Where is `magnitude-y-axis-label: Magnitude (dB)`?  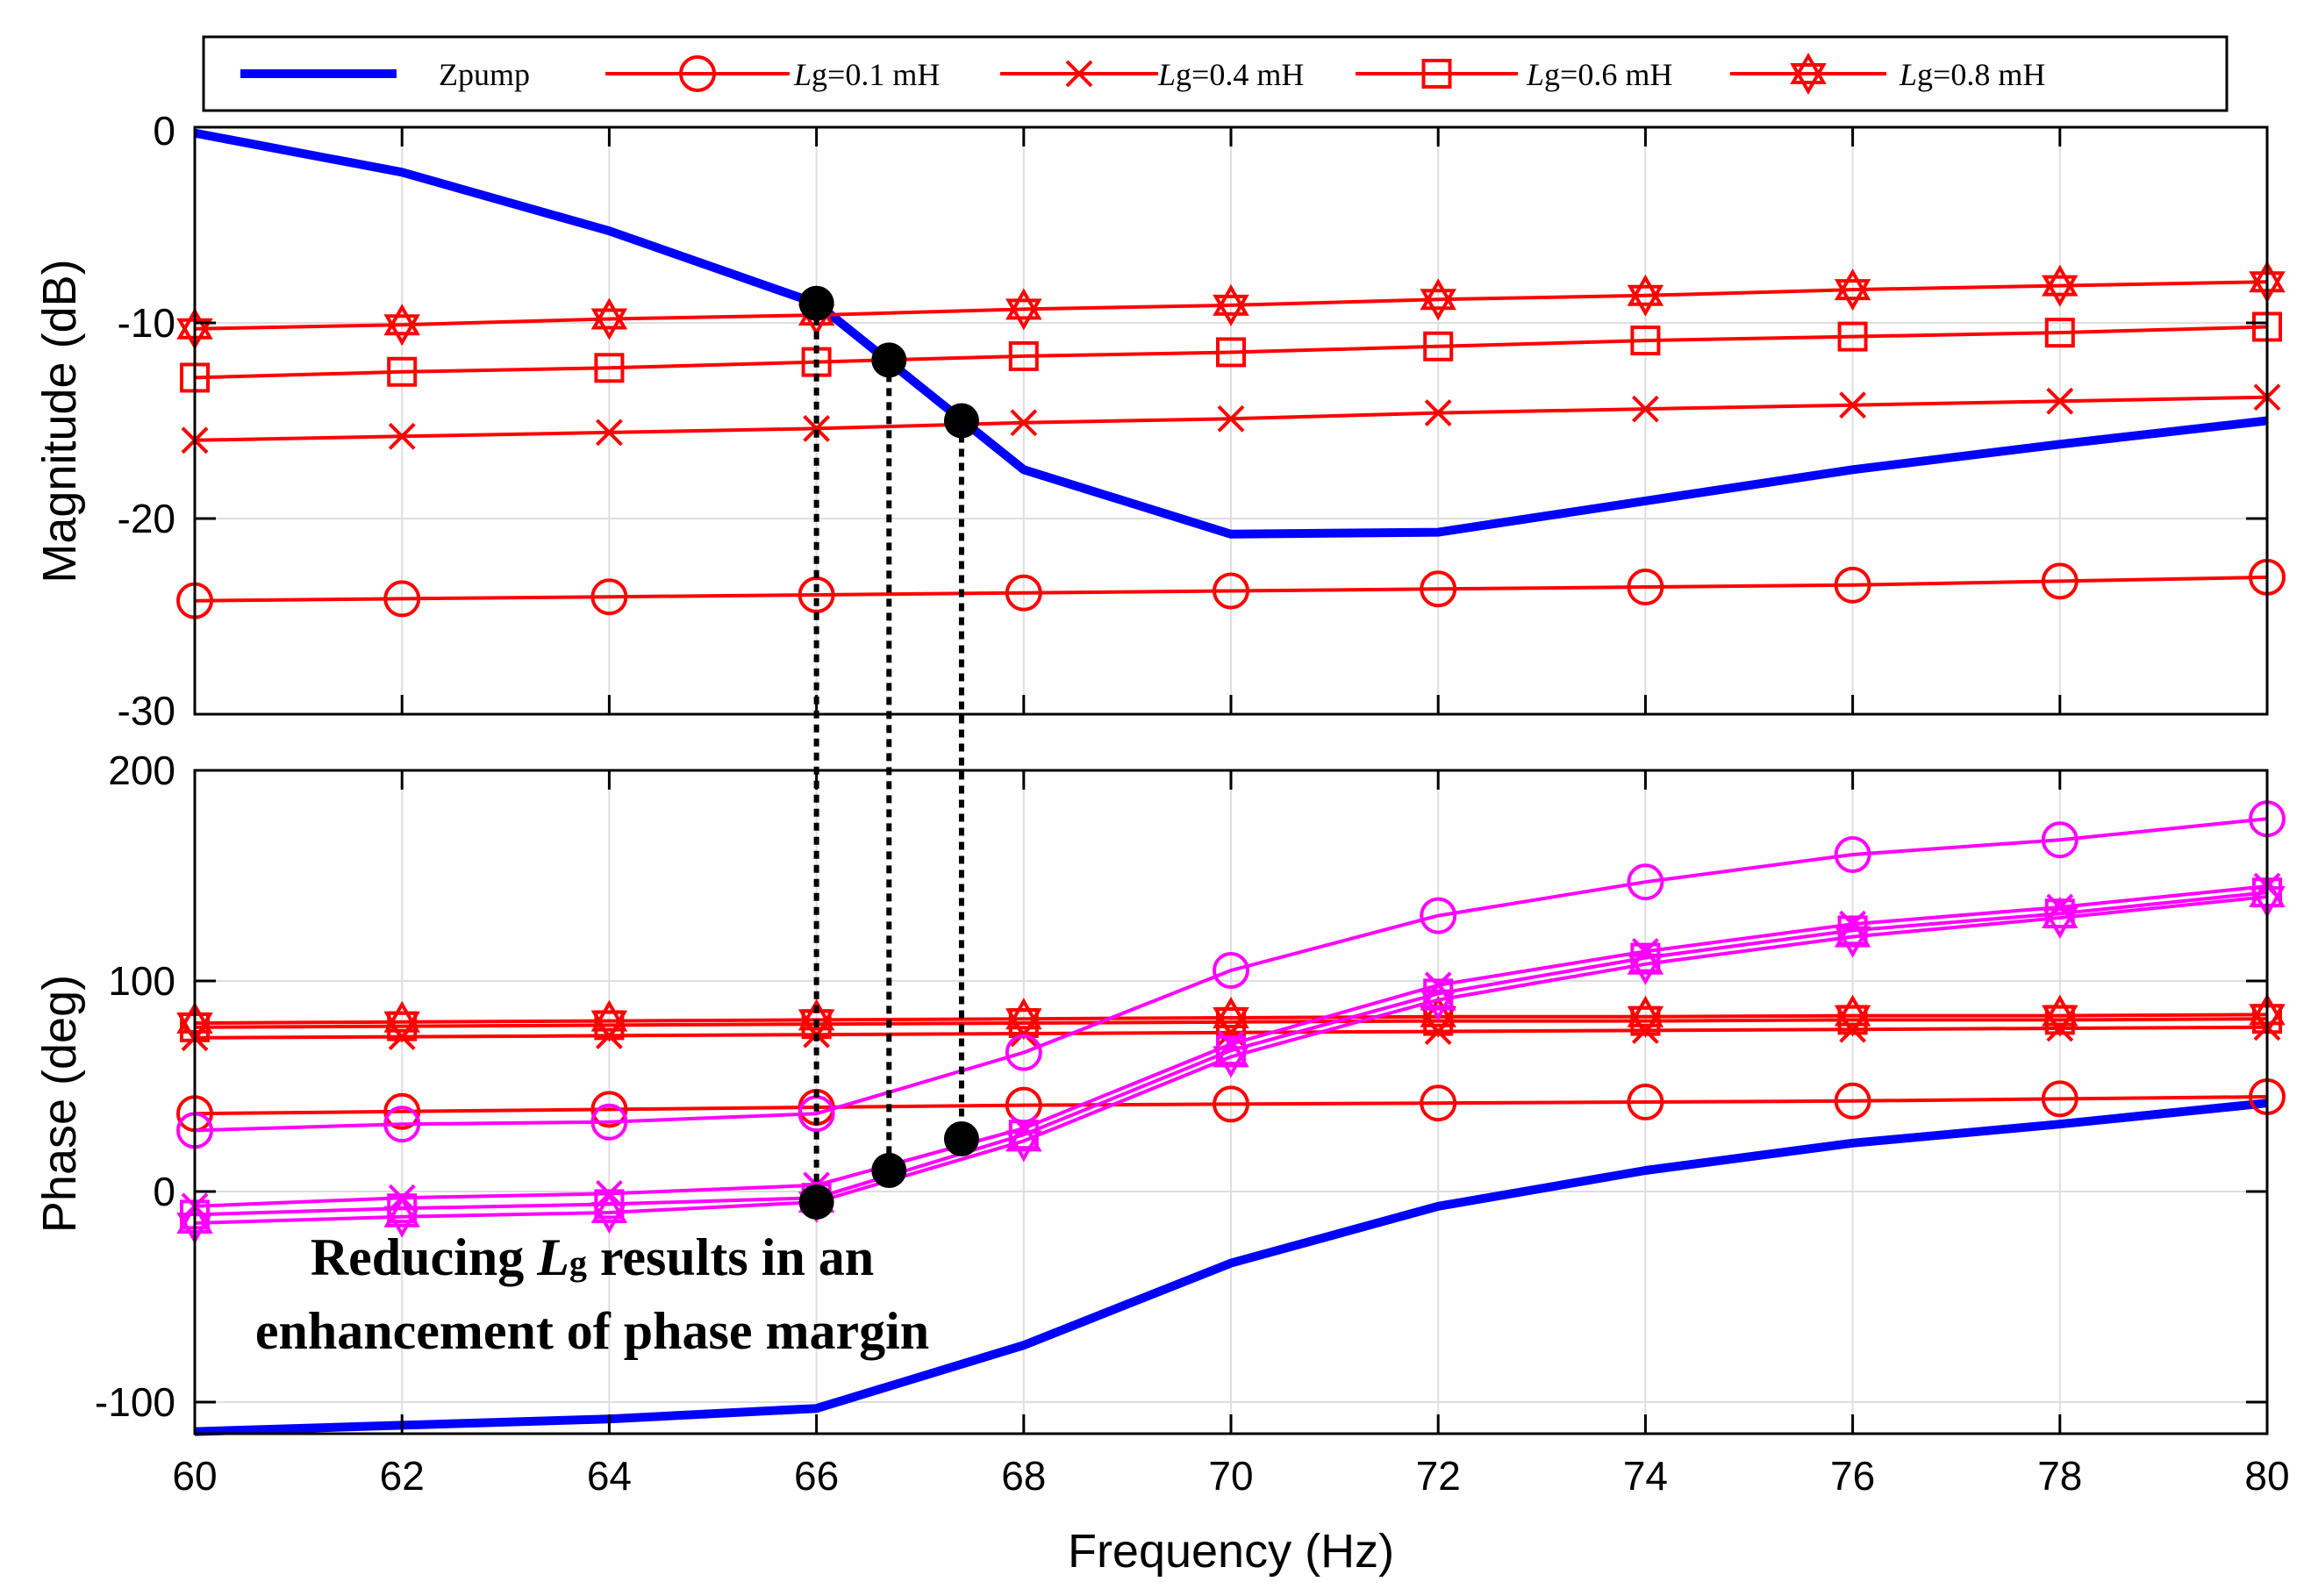 magnitude-y-axis-label: Magnitude (dB) is located at coordinates (59, 421).